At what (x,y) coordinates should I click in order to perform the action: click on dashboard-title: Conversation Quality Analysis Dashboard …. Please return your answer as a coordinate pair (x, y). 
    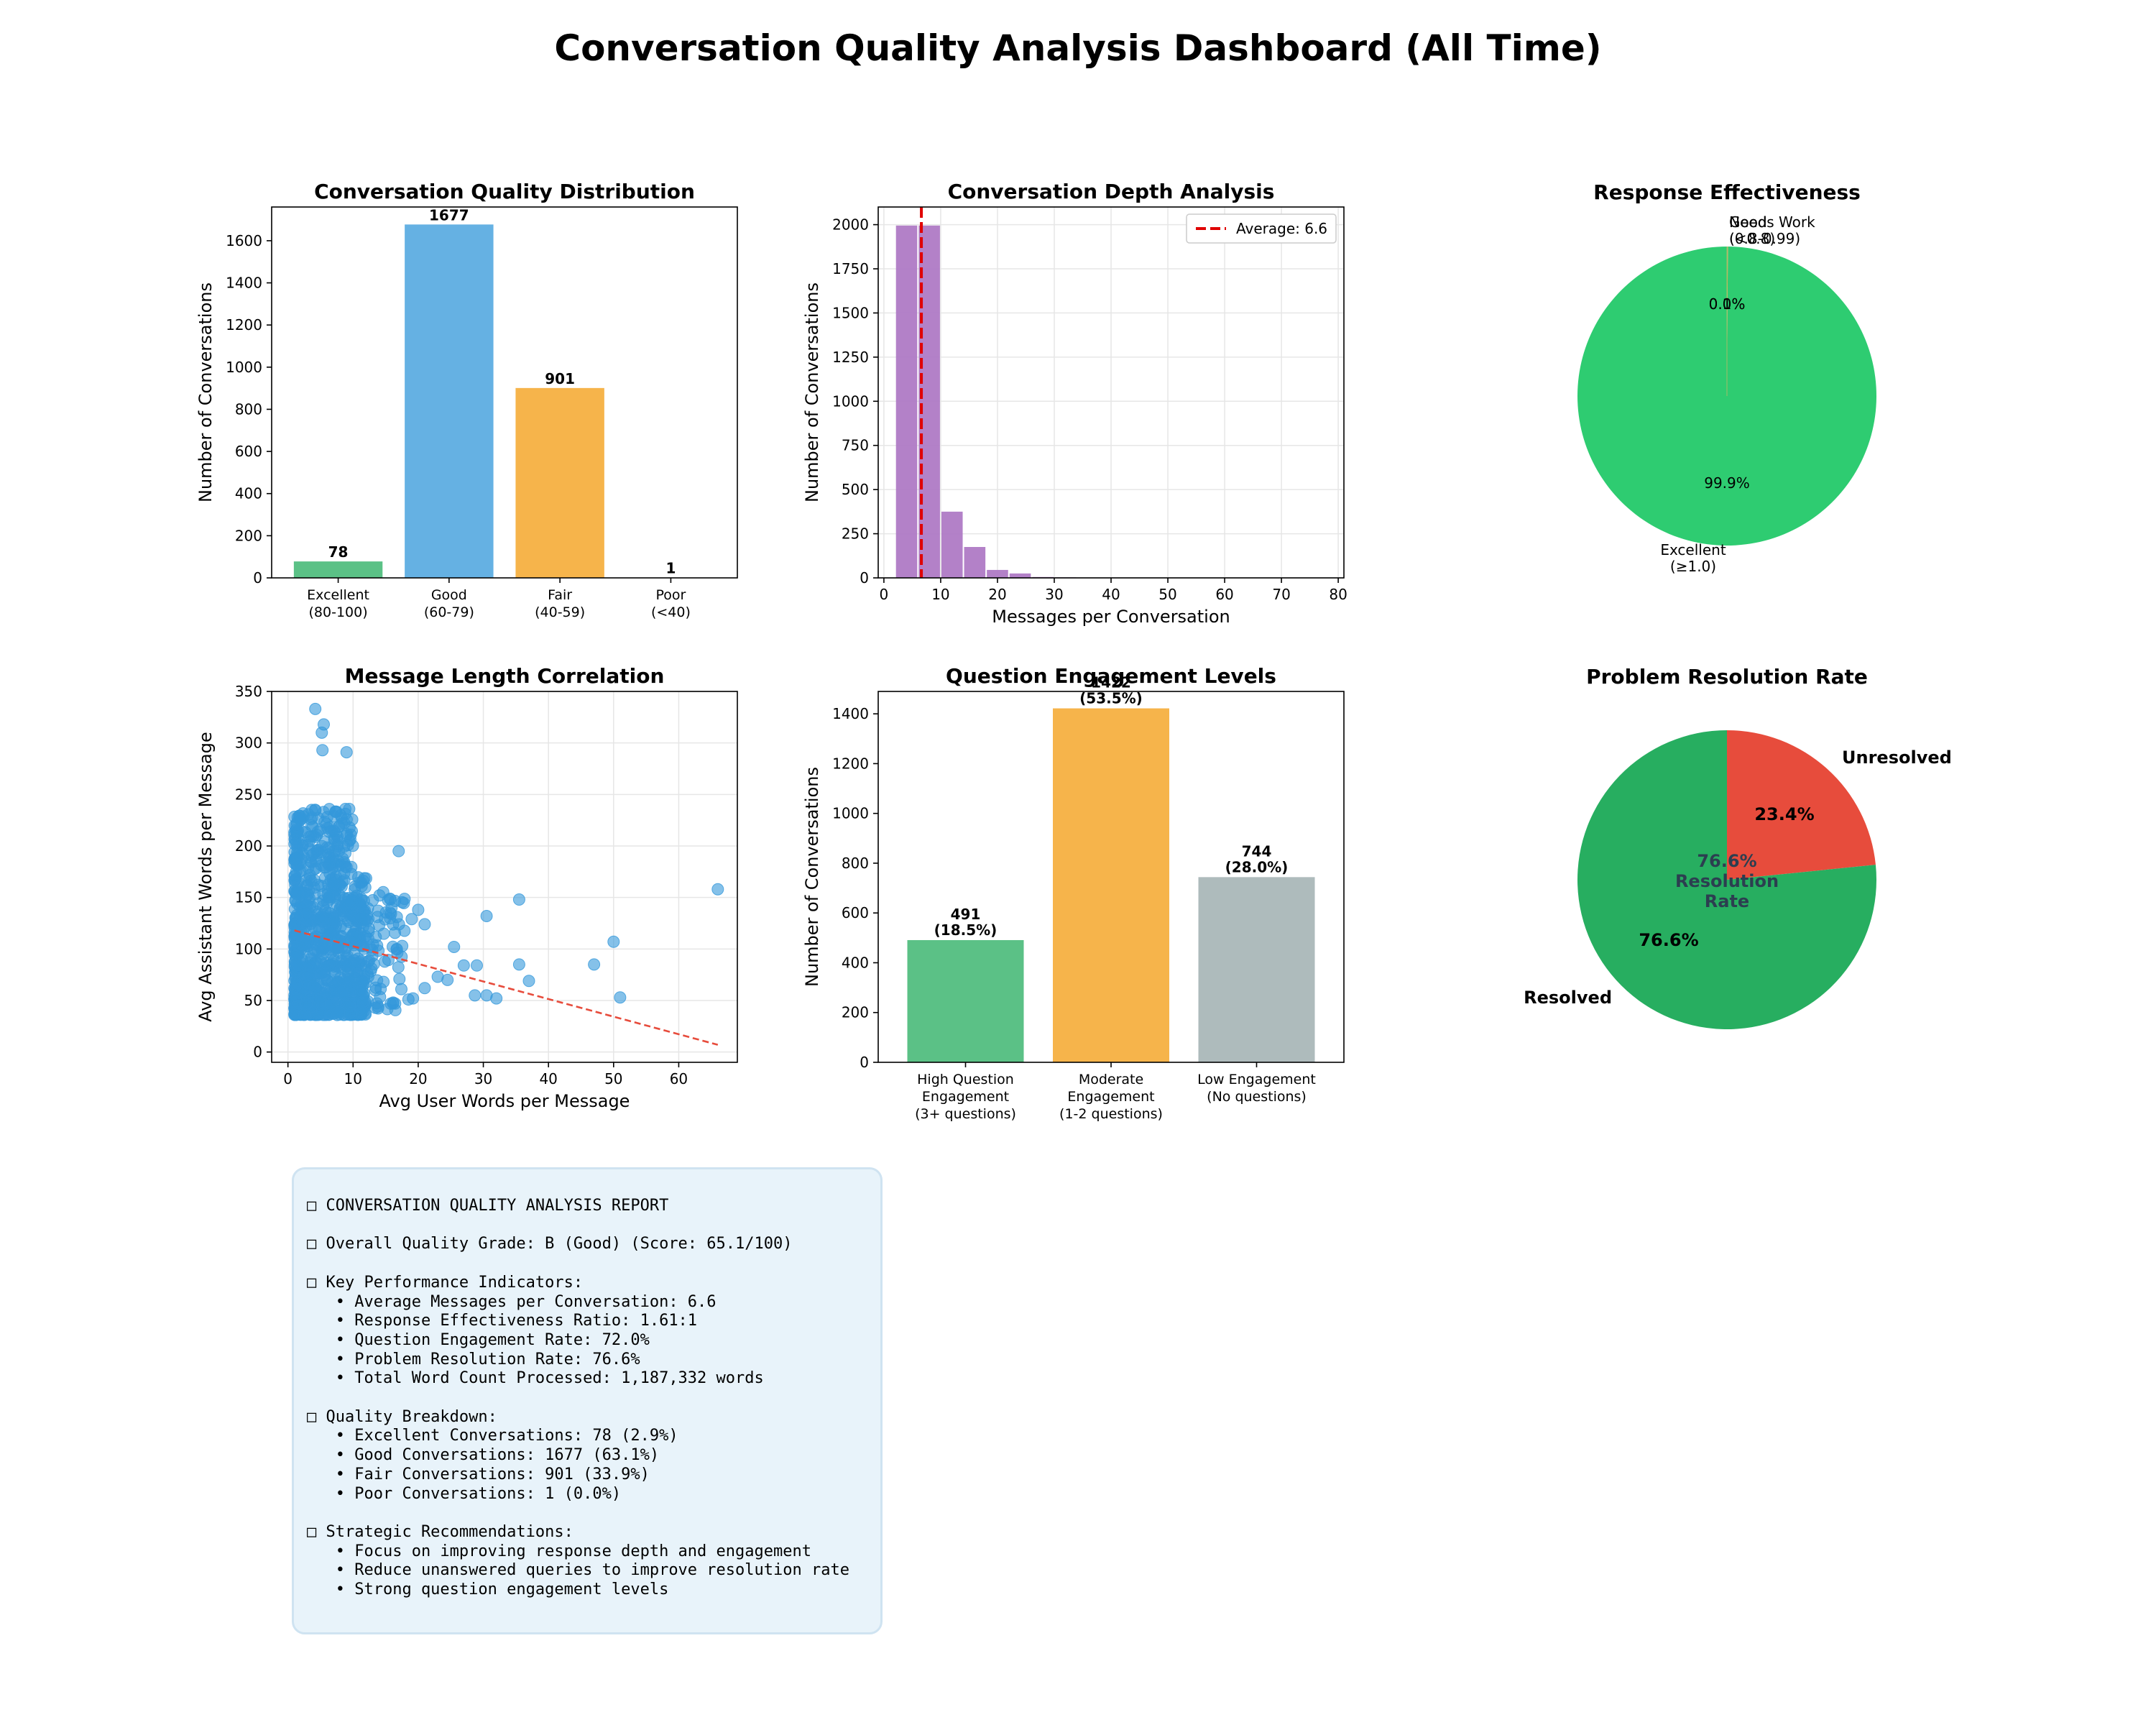
    Looking at the image, I should click on (1077, 48).